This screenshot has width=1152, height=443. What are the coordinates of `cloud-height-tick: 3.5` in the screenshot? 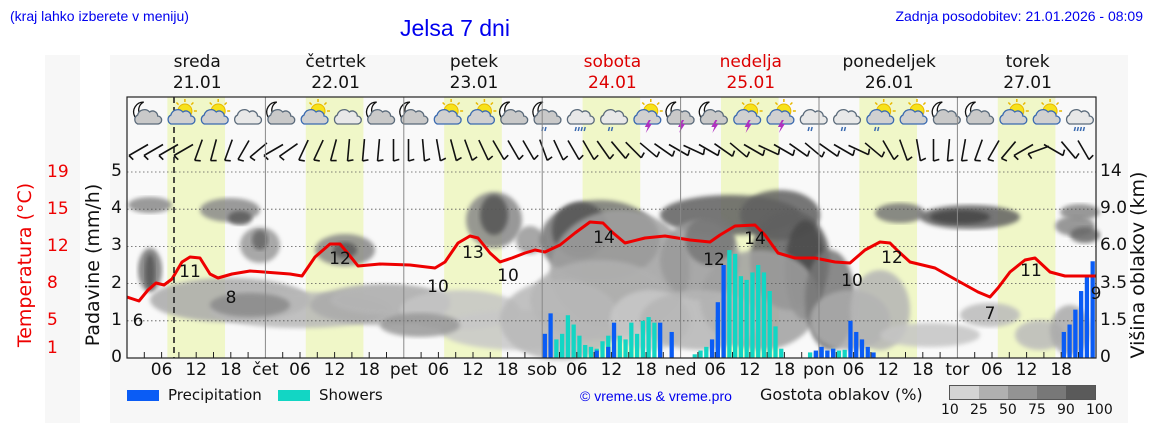 It's located at (1114, 282).